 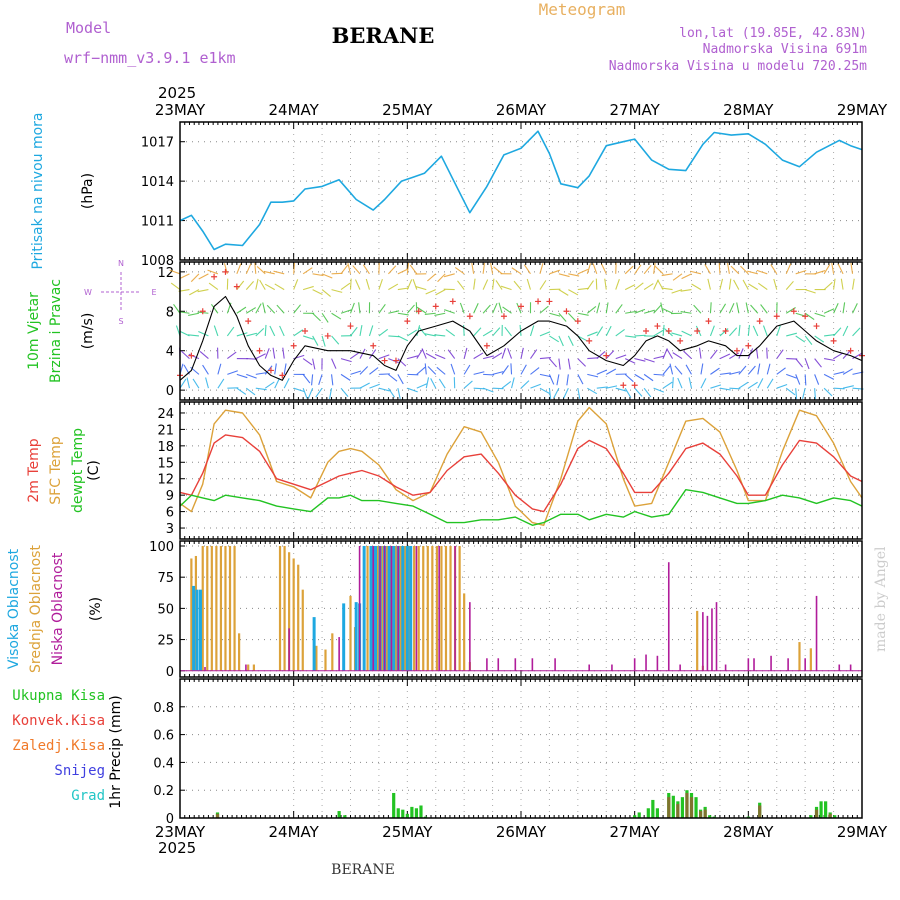 I want to click on model-elevation: Nadmorska Visina u modelu 720.25m, so click(x=738, y=66).